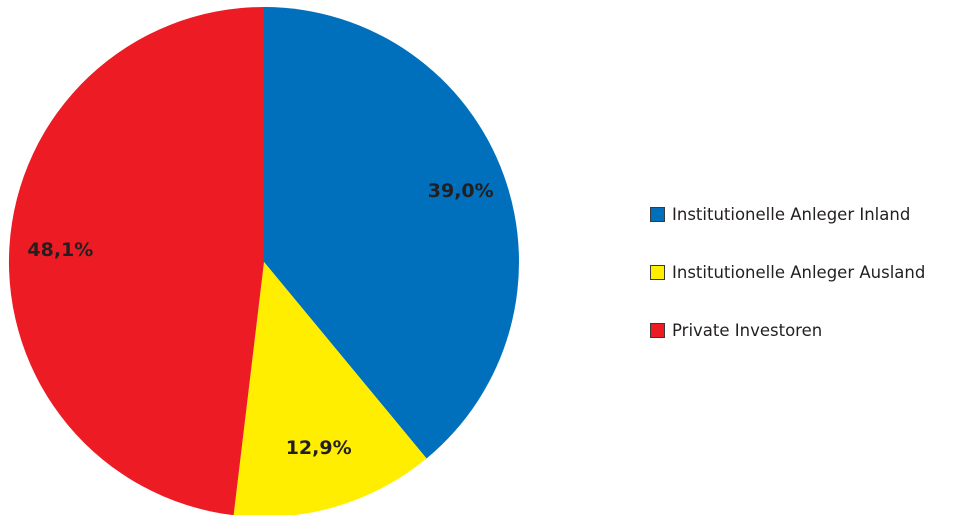 The image size is (980, 515). Describe the element at coordinates (657, 330) in the screenshot. I see `legend-swatch-private` at that location.